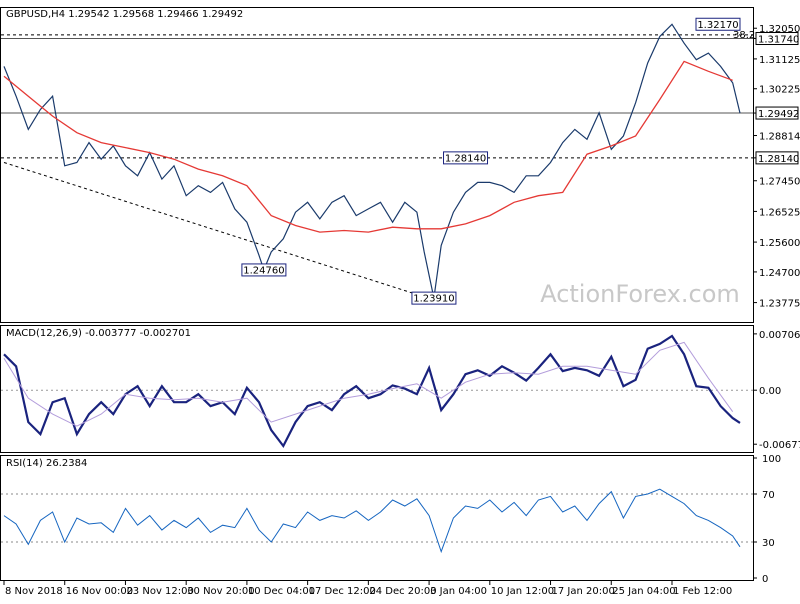  What do you see at coordinates (779, 182) in the screenshot?
I see `y-tick-label: 1.27450` at bounding box center [779, 182].